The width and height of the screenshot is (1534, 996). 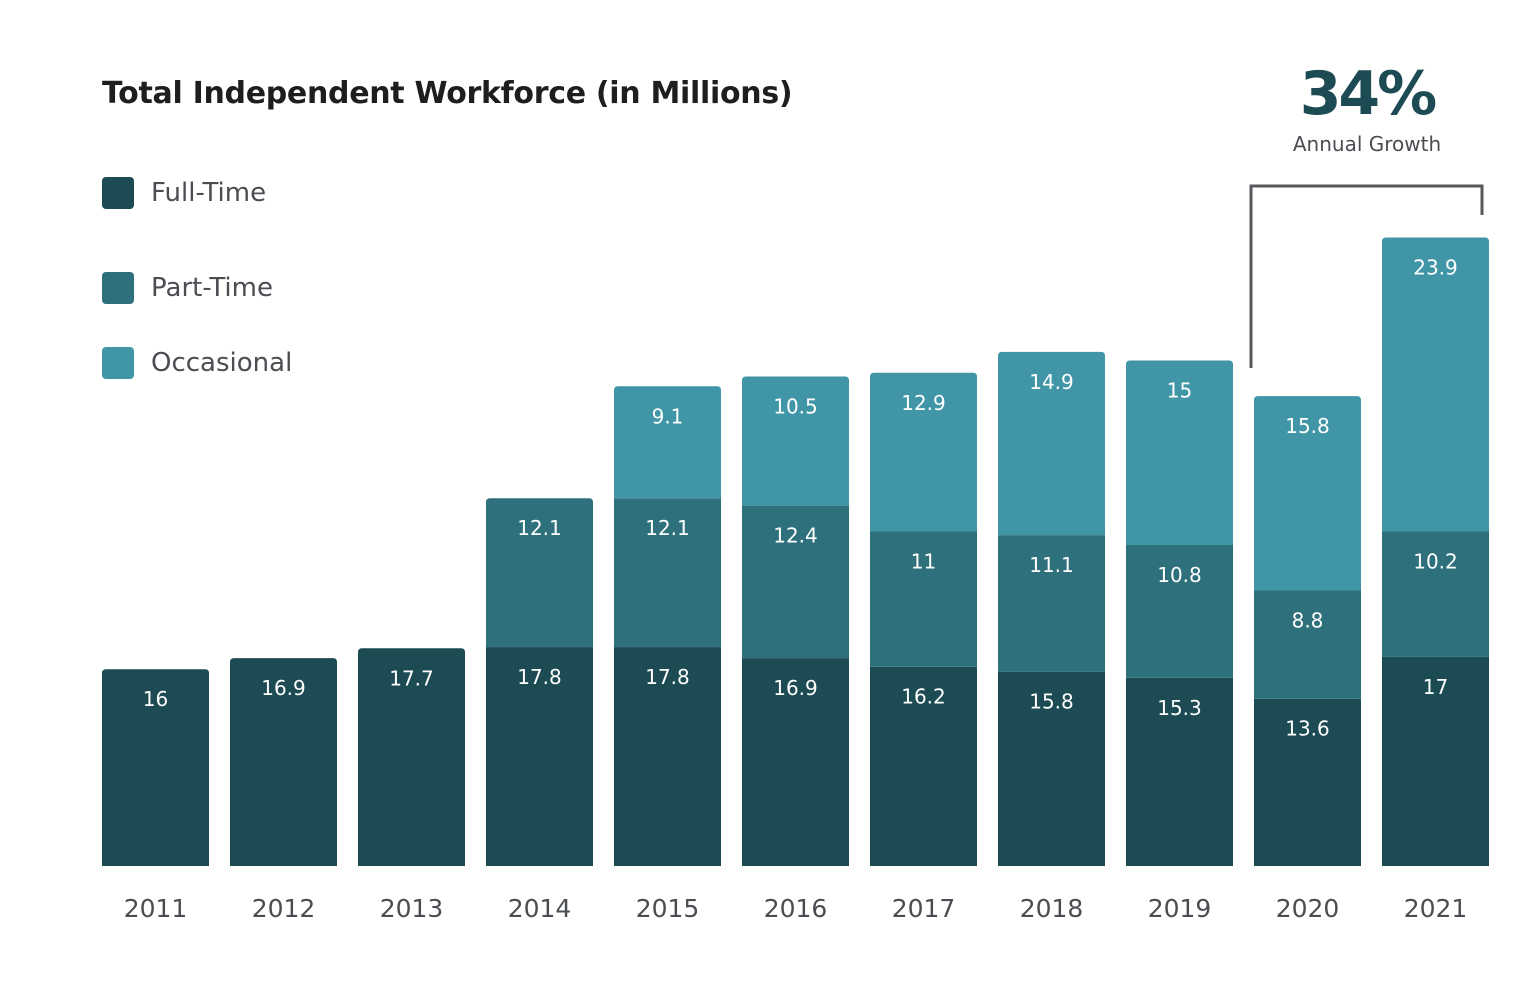 I want to click on legend: Full-Time Part-Time Occasional, so click(x=197, y=287).